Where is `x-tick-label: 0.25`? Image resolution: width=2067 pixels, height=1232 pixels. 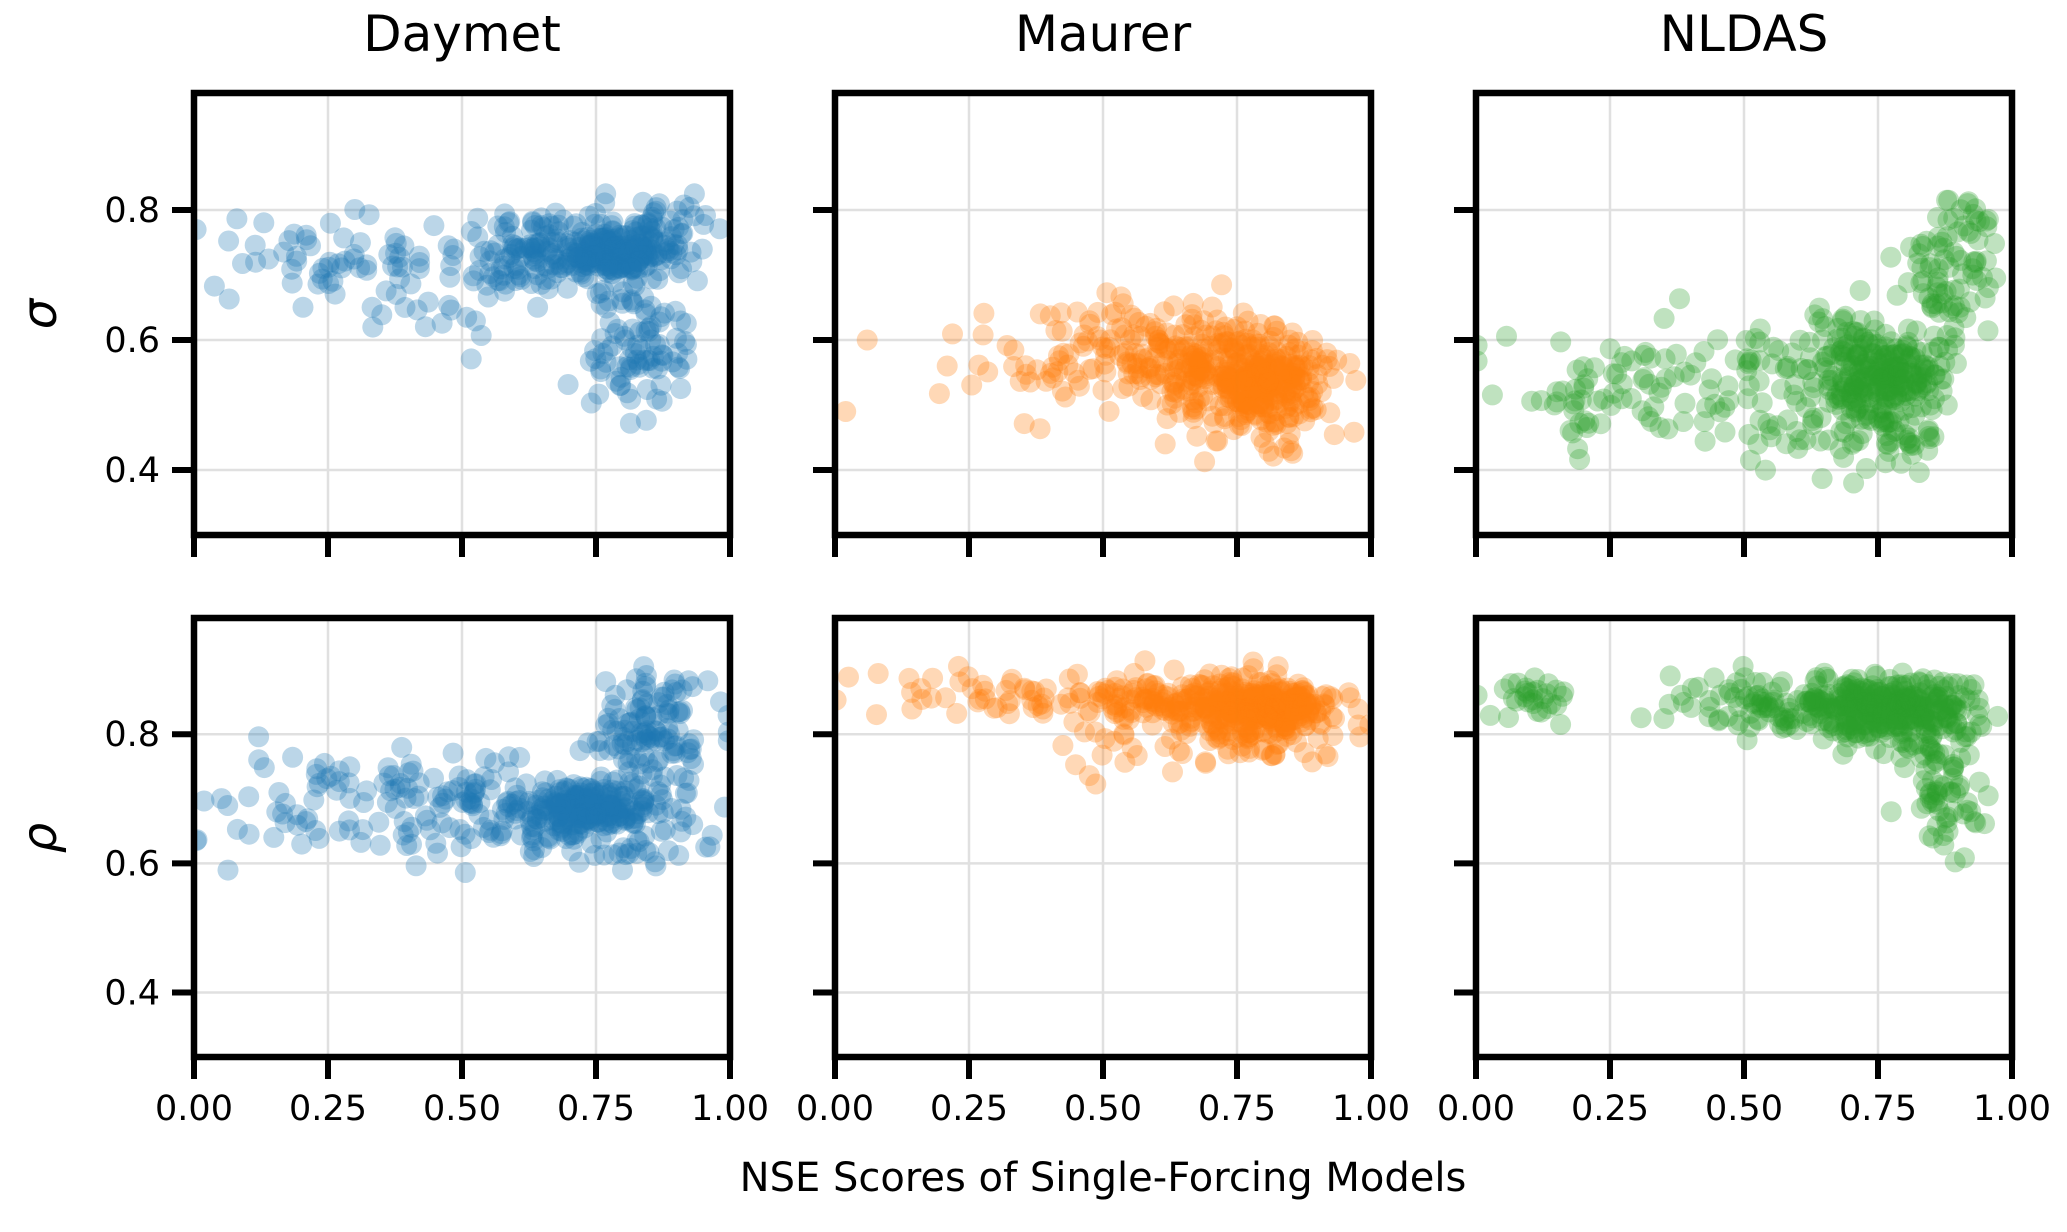 x-tick-label: 0.25 is located at coordinates (969, 1109).